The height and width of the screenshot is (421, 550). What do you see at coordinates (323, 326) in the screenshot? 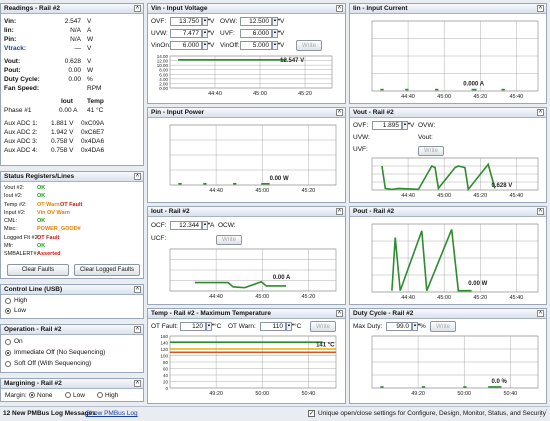
I see `temp-write-button: Write` at bounding box center [323, 326].